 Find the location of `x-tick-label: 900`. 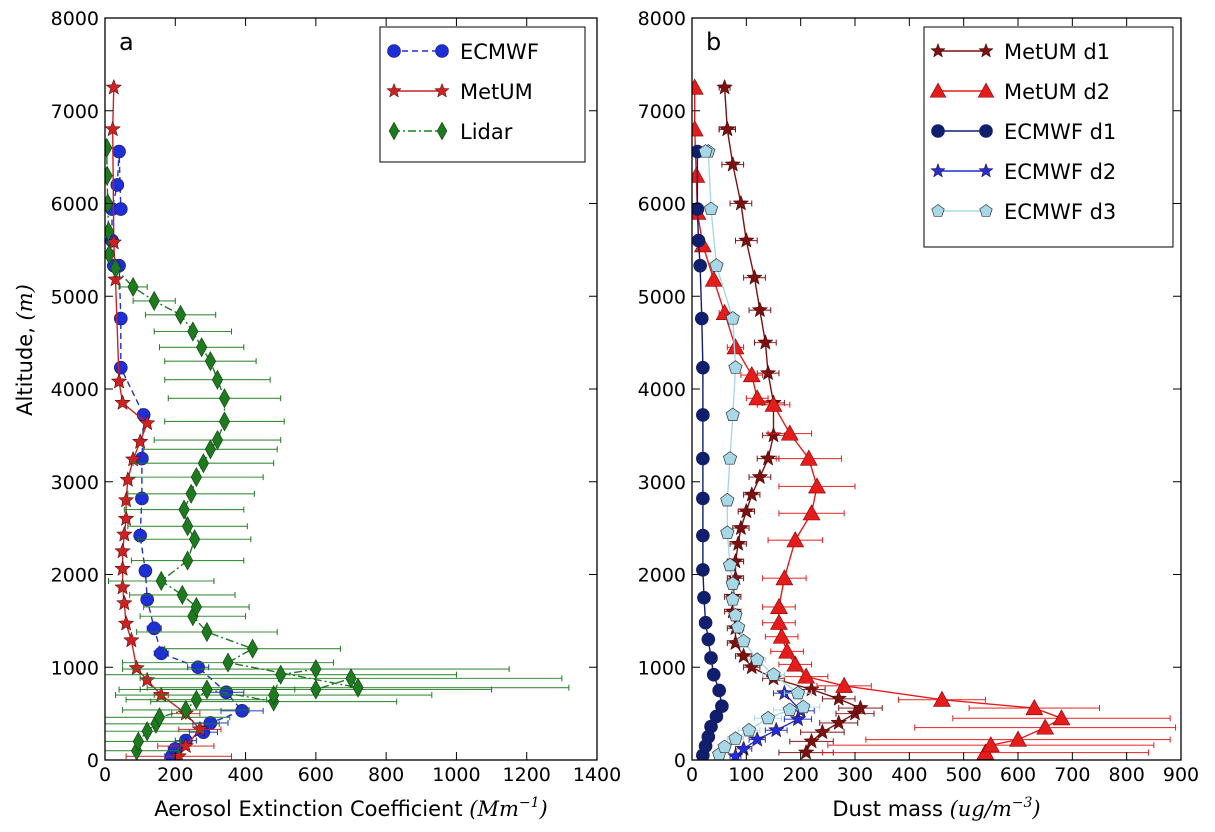

x-tick-label: 900 is located at coordinates (1181, 775).